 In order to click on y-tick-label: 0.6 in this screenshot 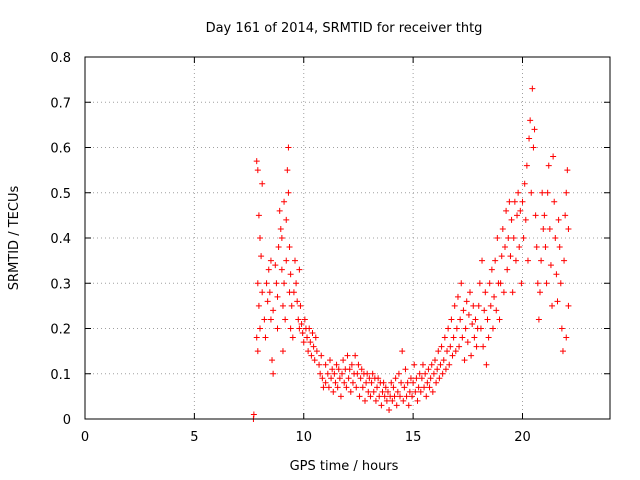, I will do `click(60, 149)`.